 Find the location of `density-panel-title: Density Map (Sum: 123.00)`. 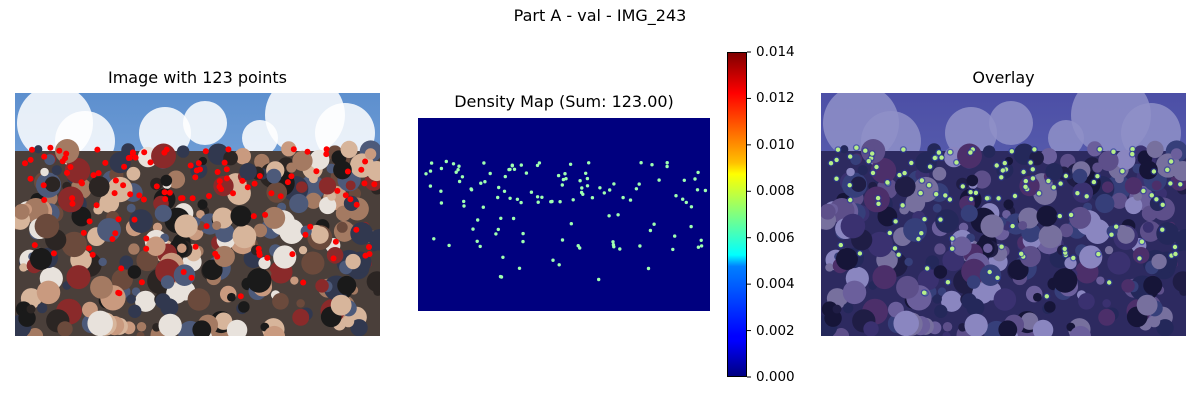

density-panel-title: Density Map (Sum: 123.00) is located at coordinates (564, 101).